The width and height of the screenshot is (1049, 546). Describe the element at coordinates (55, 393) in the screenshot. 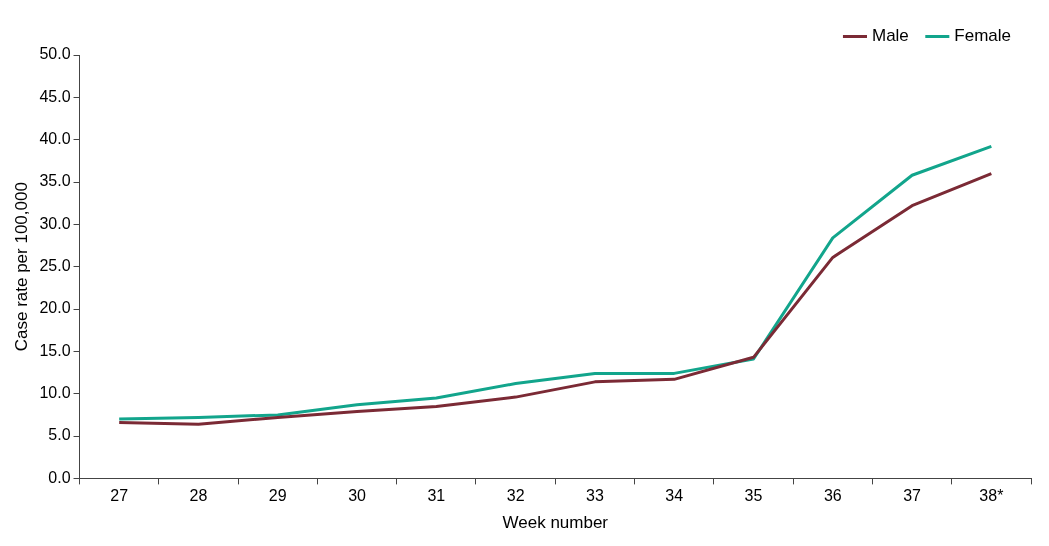

I see `y-tick-label: 10.0` at that location.